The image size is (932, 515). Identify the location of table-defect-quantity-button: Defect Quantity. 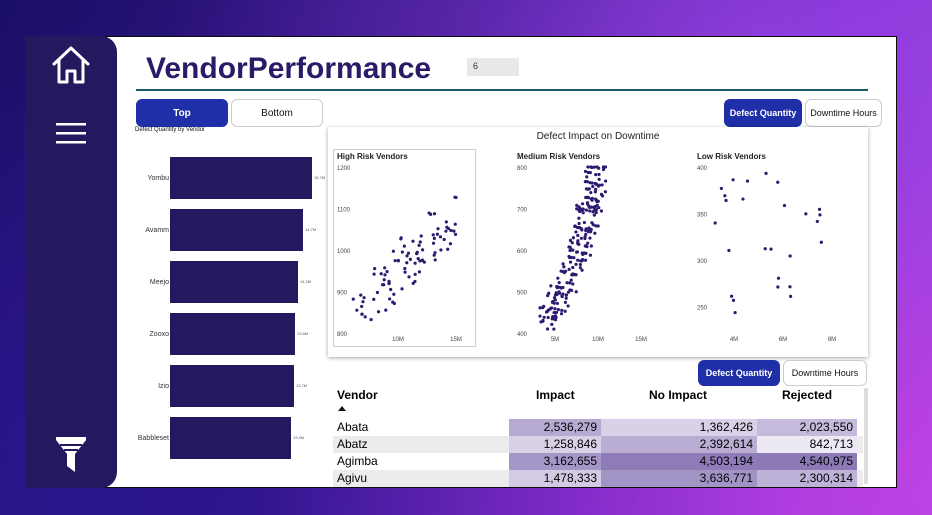
(739, 373).